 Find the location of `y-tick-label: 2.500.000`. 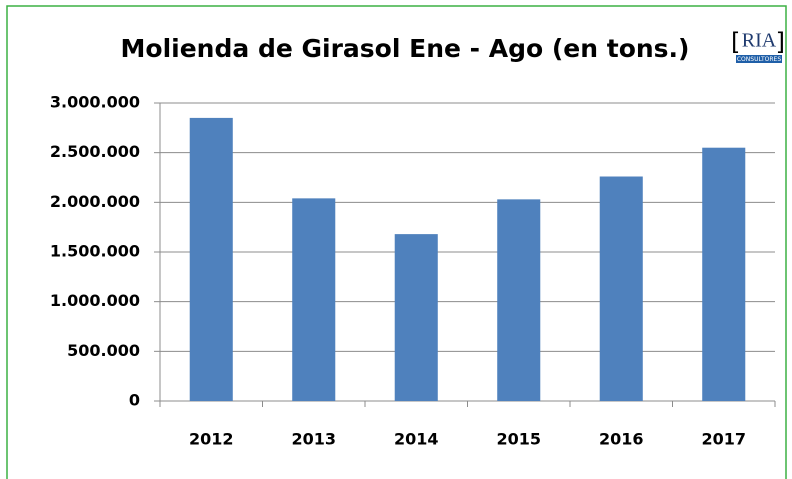

y-tick-label: 2.500.000 is located at coordinates (95, 151).